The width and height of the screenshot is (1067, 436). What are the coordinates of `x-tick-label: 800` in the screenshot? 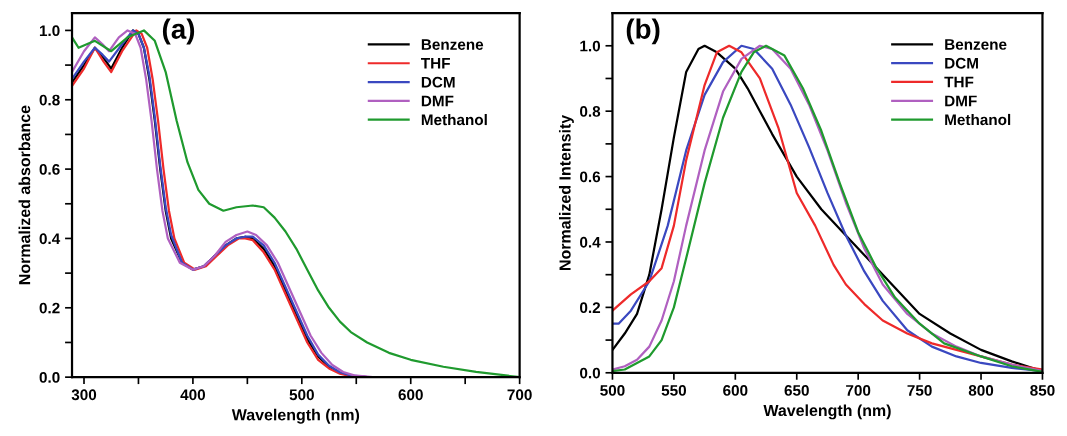 It's located at (981, 390).